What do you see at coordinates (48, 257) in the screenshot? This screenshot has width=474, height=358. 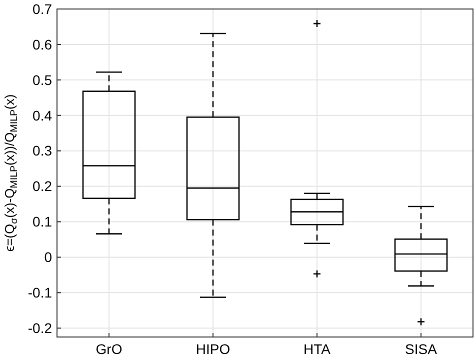 I see `y-tick-label: 0` at bounding box center [48, 257].